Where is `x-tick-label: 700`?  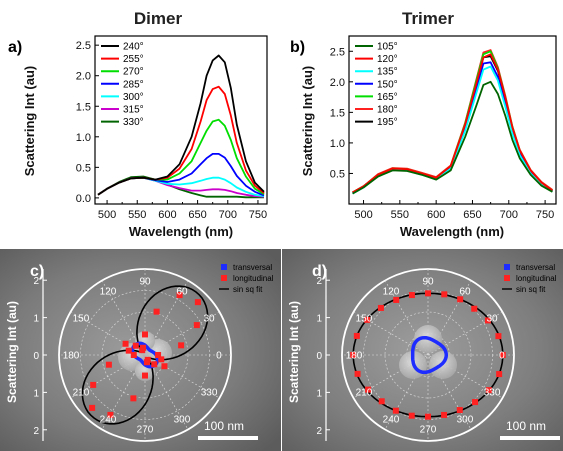
x-tick-label: 700 is located at coordinates (509, 215).